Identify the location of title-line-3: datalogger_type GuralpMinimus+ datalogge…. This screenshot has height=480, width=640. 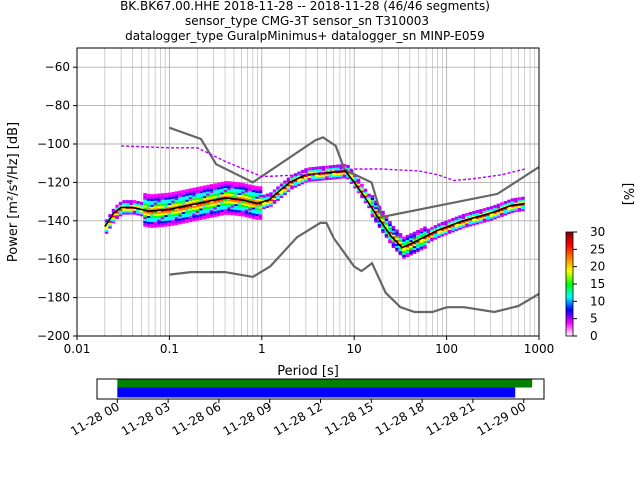
(305, 36).